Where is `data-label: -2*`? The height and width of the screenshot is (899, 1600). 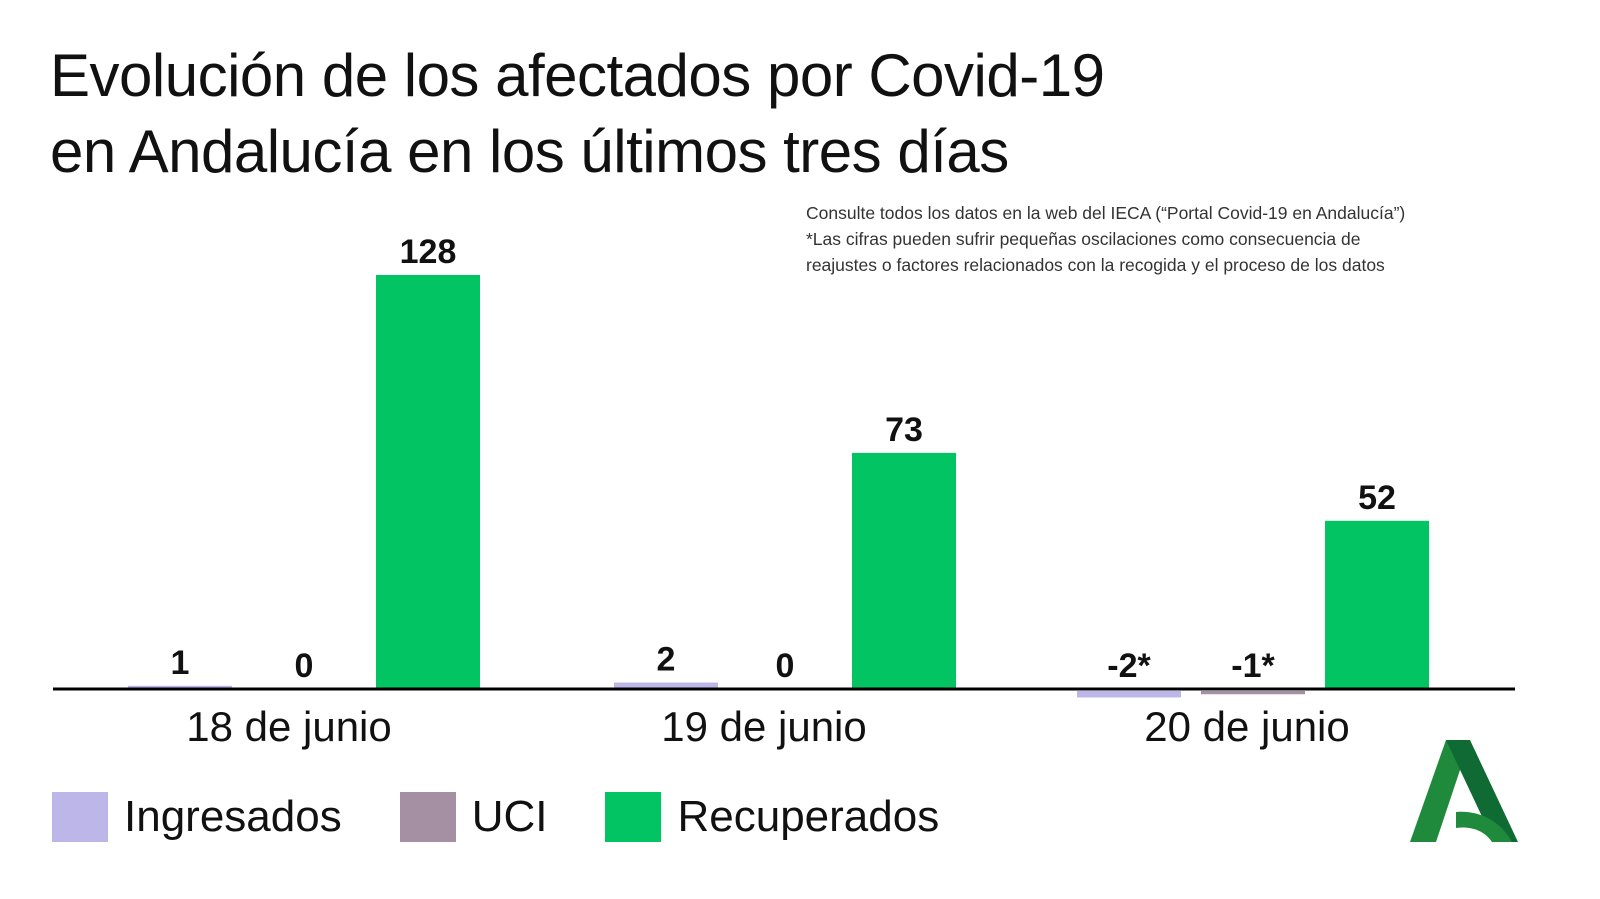
data-label: -2* is located at coordinates (1129, 666).